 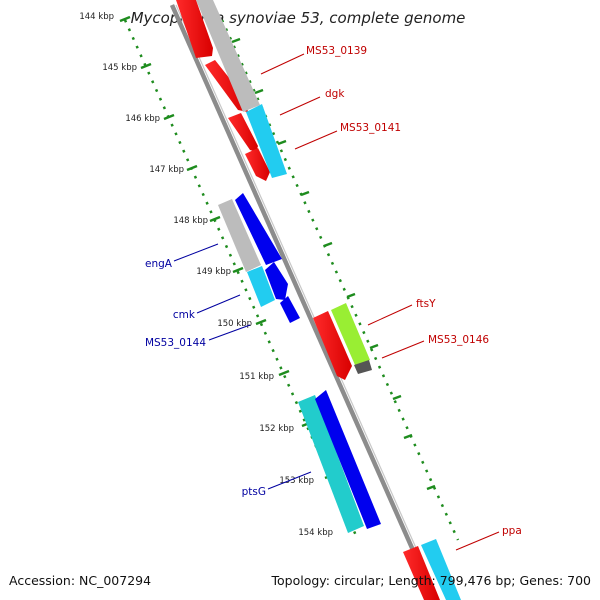 I want to click on gene-group-top-red, so click(x=223, y=90).